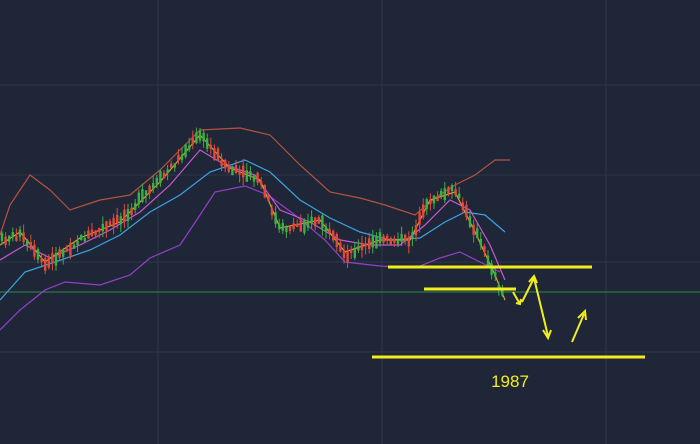 Image resolution: width=700 pixels, height=444 pixels. Describe the element at coordinates (508, 312) in the screenshot. I see `support-lines` at that location.